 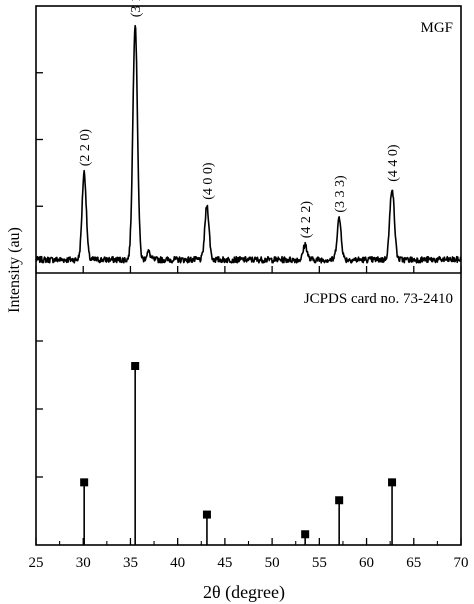 What do you see at coordinates (14, 270) in the screenshot?
I see `y-axis-label: Intensity (au)` at bounding box center [14, 270].